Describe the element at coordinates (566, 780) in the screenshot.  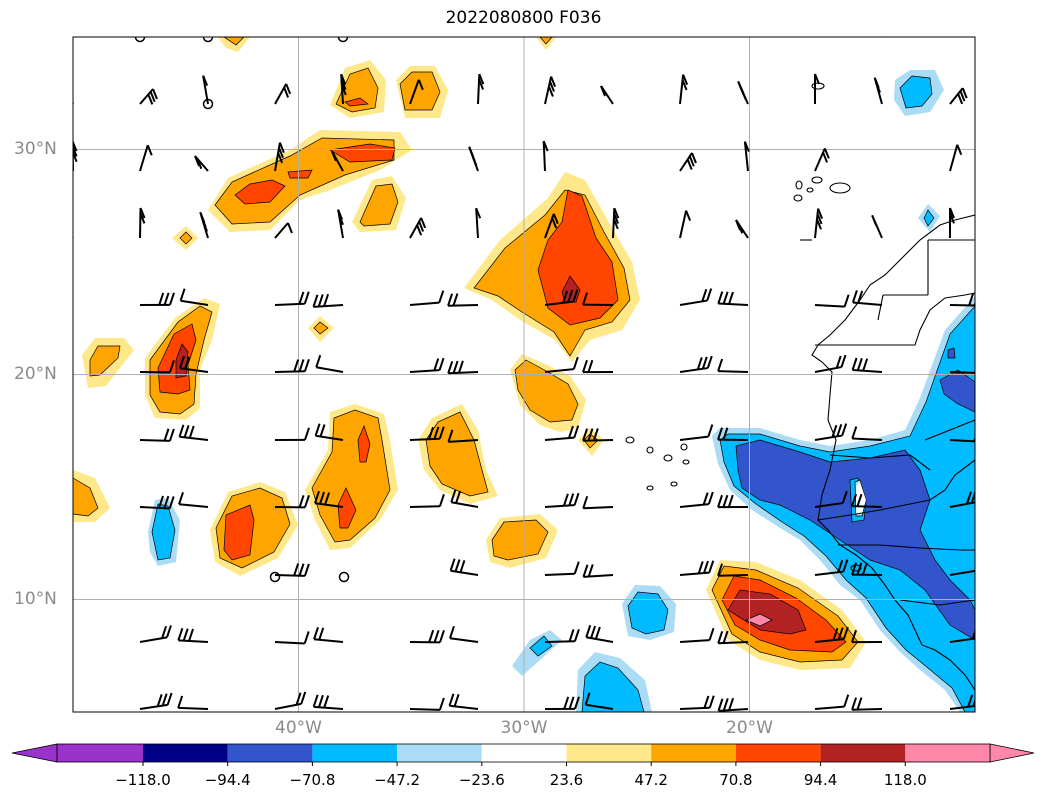
I see `colorbar-tick-label: 23.6` at that location.